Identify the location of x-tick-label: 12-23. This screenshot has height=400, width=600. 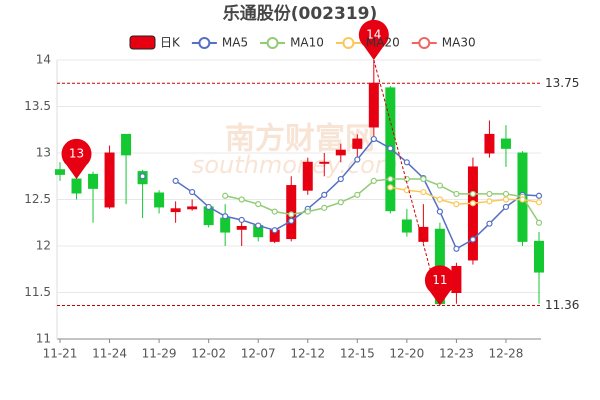
(456, 354).